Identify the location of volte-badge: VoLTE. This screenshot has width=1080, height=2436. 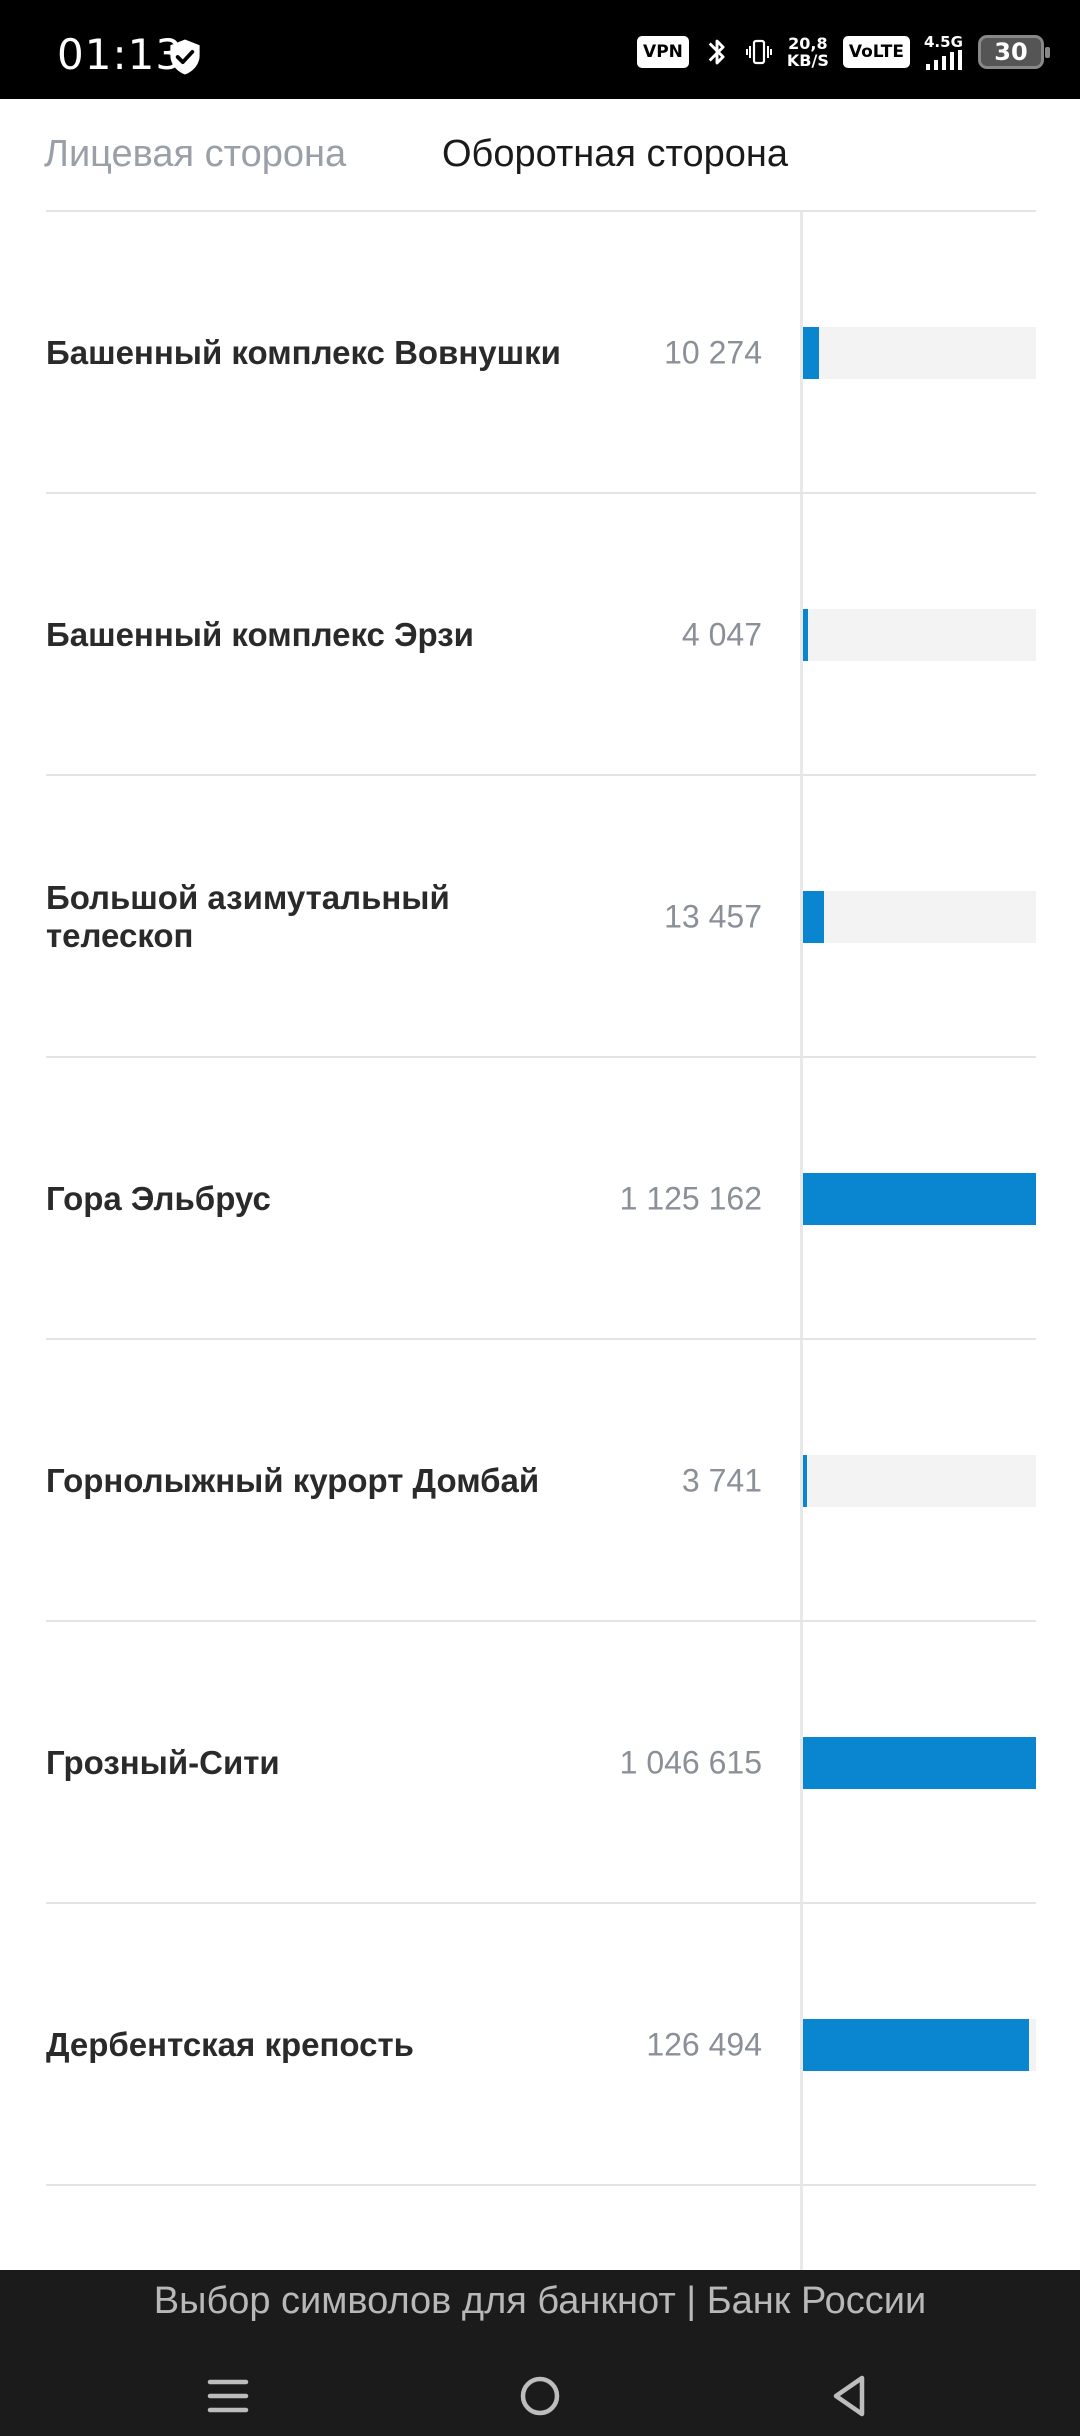
(876, 52).